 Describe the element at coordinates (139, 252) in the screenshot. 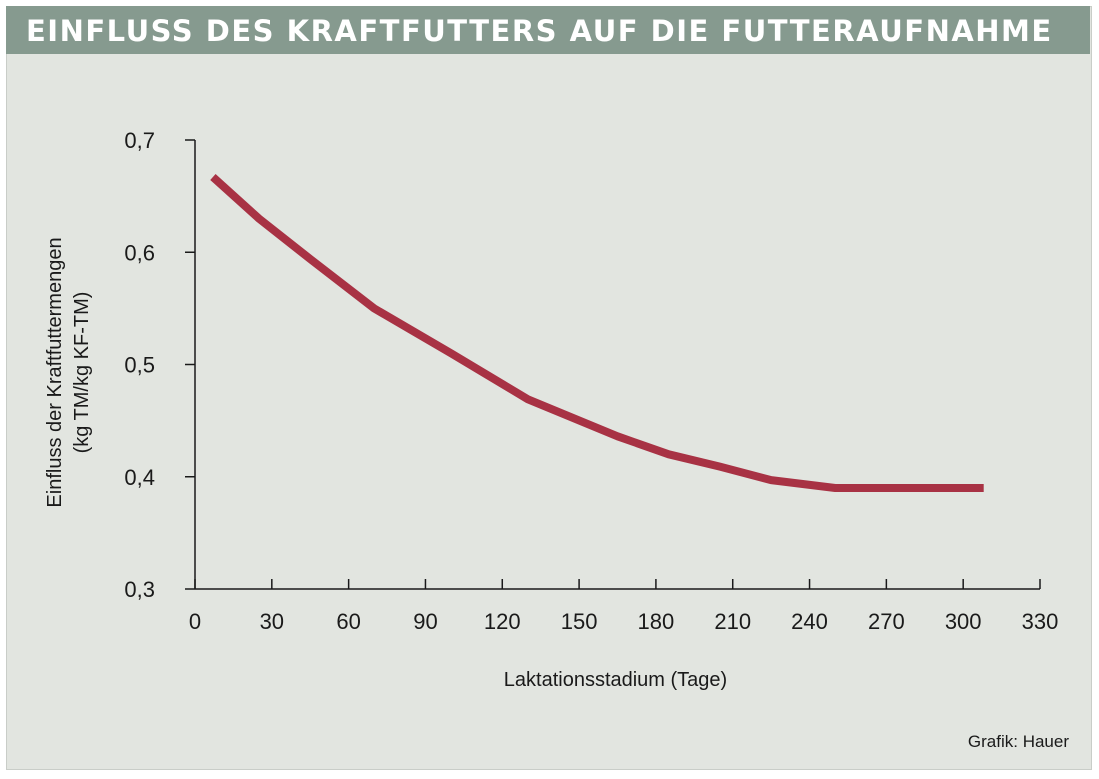

I see `y-tick-label: 0,6` at that location.